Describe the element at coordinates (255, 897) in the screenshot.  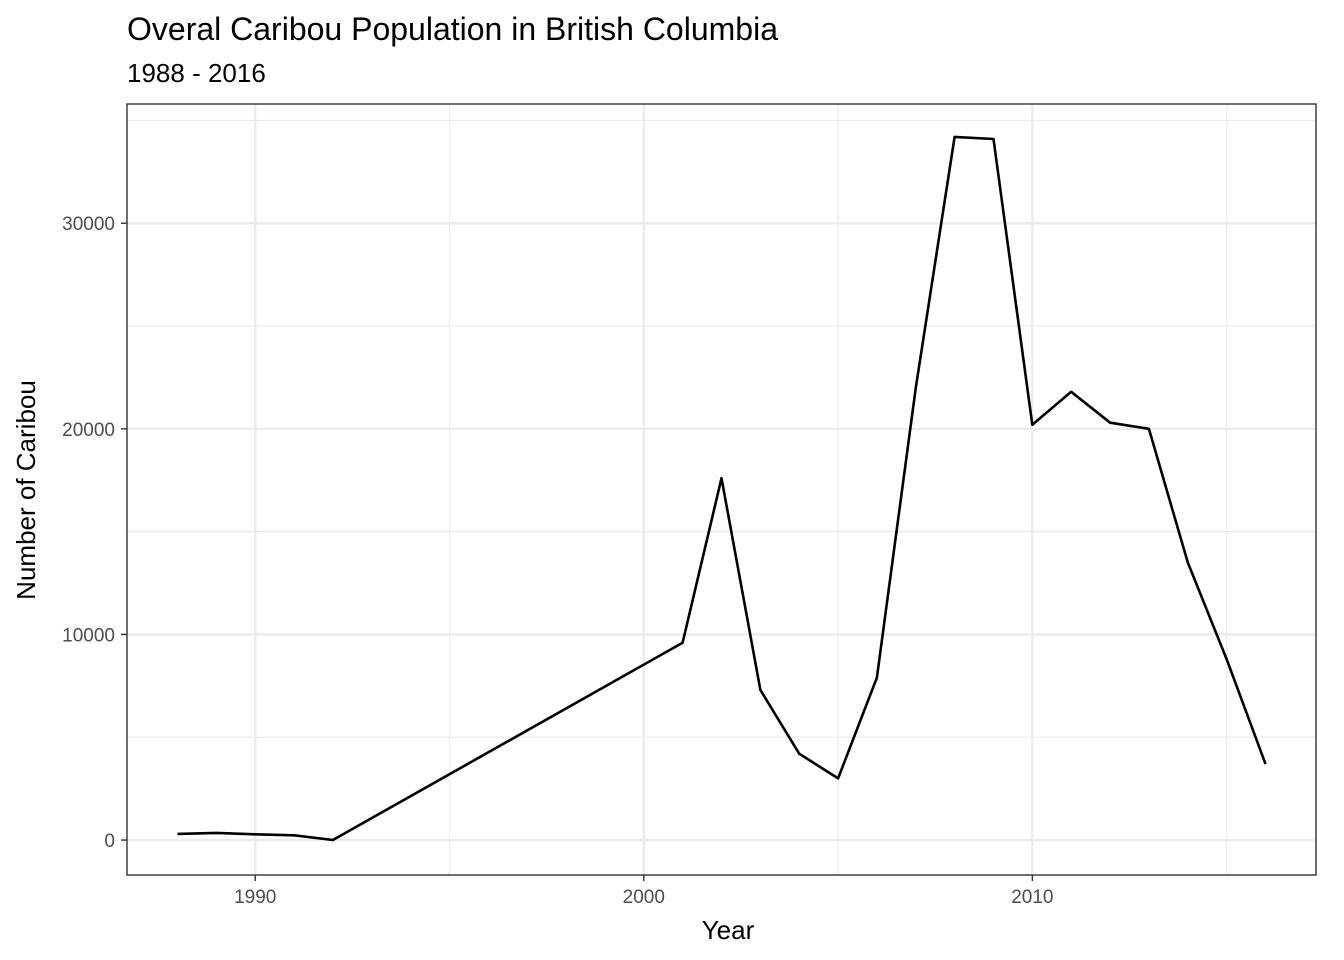
I see `x-tick-label: 1990` at that location.